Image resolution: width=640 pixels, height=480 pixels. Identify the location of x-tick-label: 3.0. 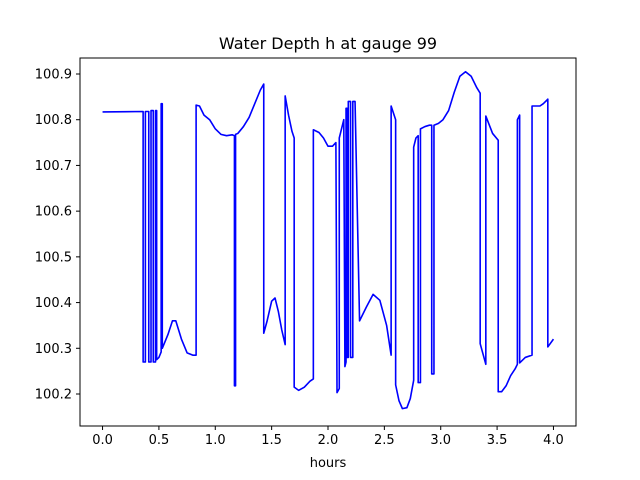
(440, 440).